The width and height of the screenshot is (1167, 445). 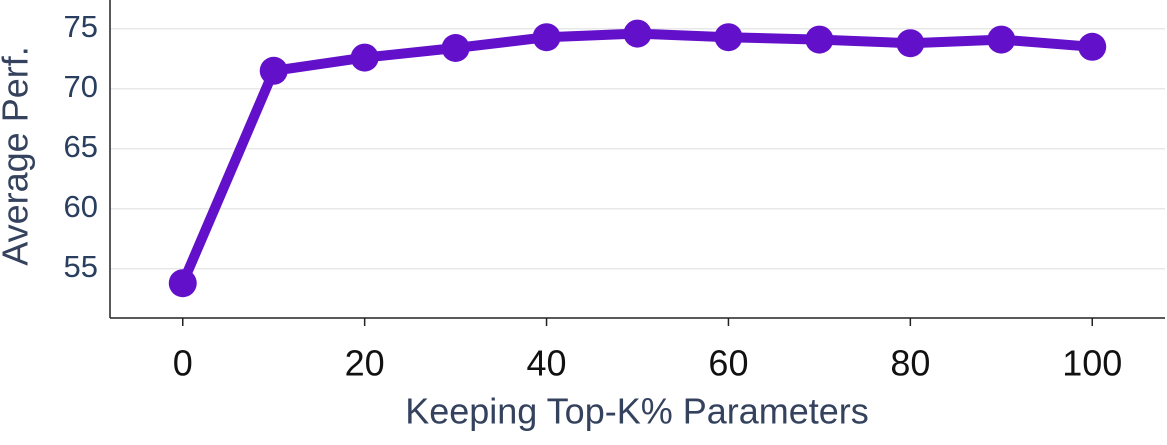 What do you see at coordinates (81, 206) in the screenshot?
I see `y-tick-label: 60` at bounding box center [81, 206].